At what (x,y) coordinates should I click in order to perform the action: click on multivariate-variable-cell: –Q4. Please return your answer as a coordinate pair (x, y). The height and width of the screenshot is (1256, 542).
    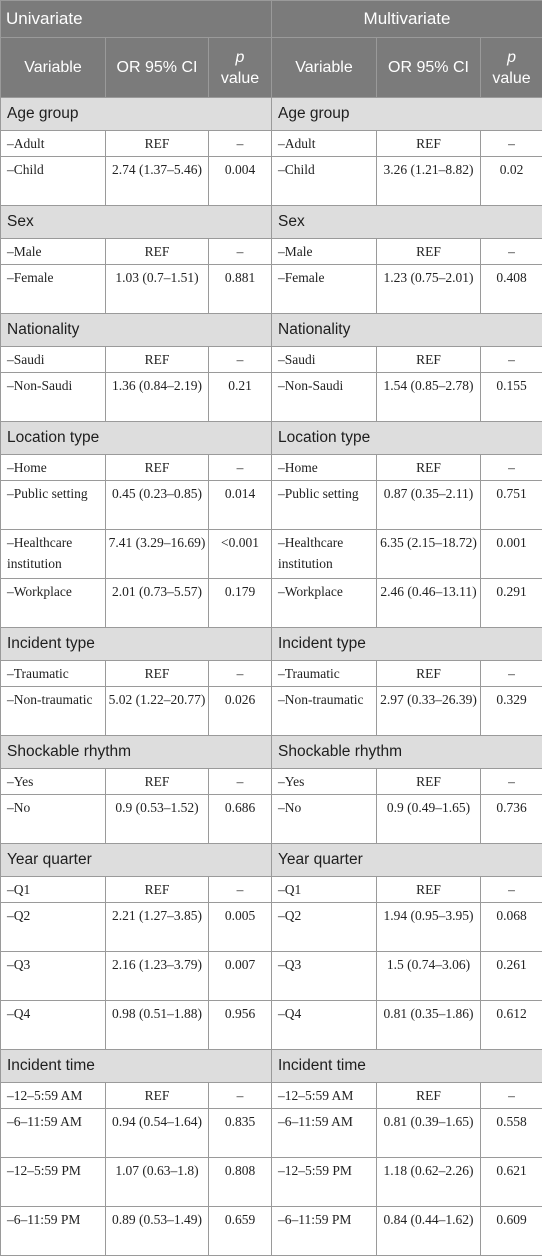
    Looking at the image, I should click on (324, 1025).